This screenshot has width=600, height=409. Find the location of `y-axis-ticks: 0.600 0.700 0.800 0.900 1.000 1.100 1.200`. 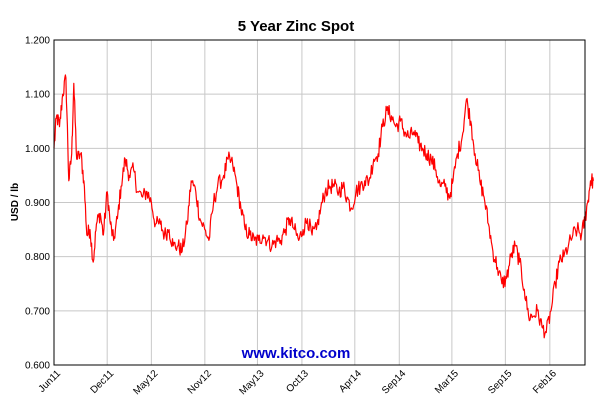

y-axis-ticks: 0.600 0.700 0.800 0.900 1.000 1.100 1.200 is located at coordinates (37, 204).